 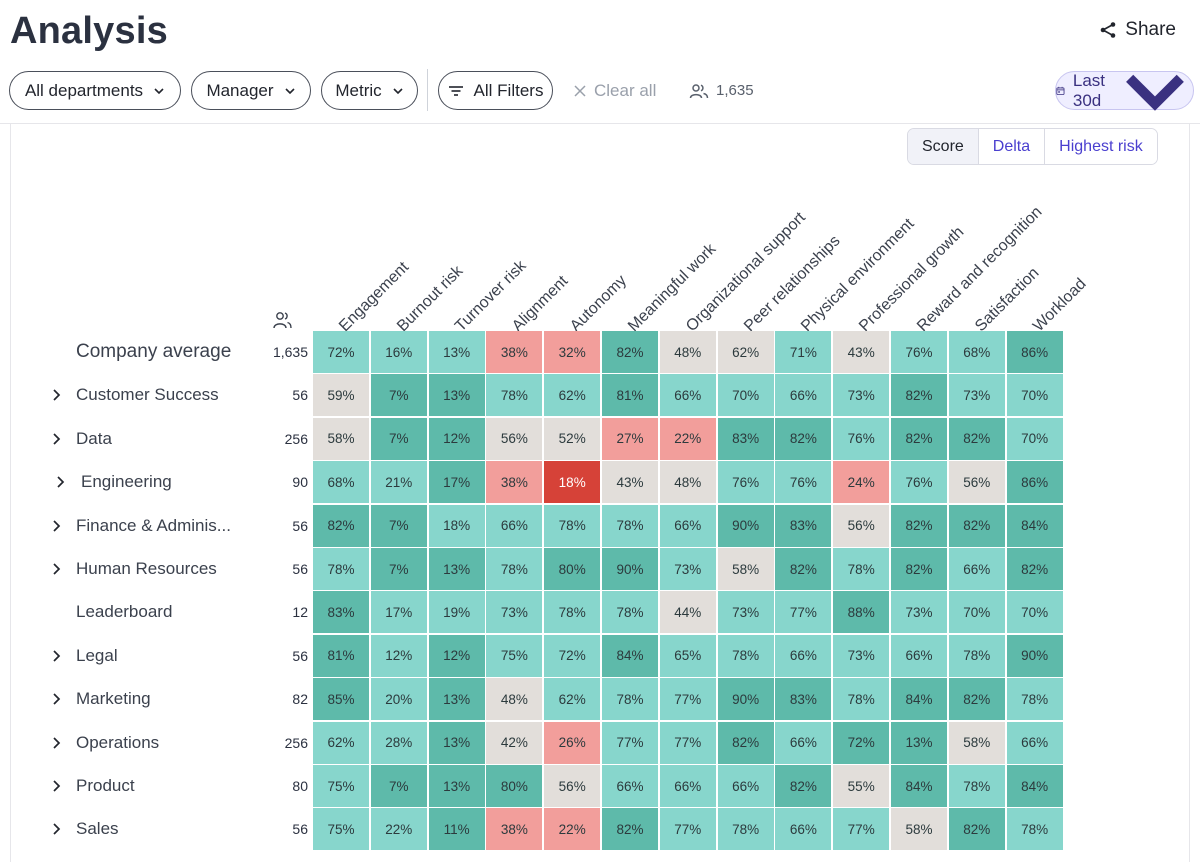 I want to click on heatmap-cell: 43%, so click(x=861, y=352).